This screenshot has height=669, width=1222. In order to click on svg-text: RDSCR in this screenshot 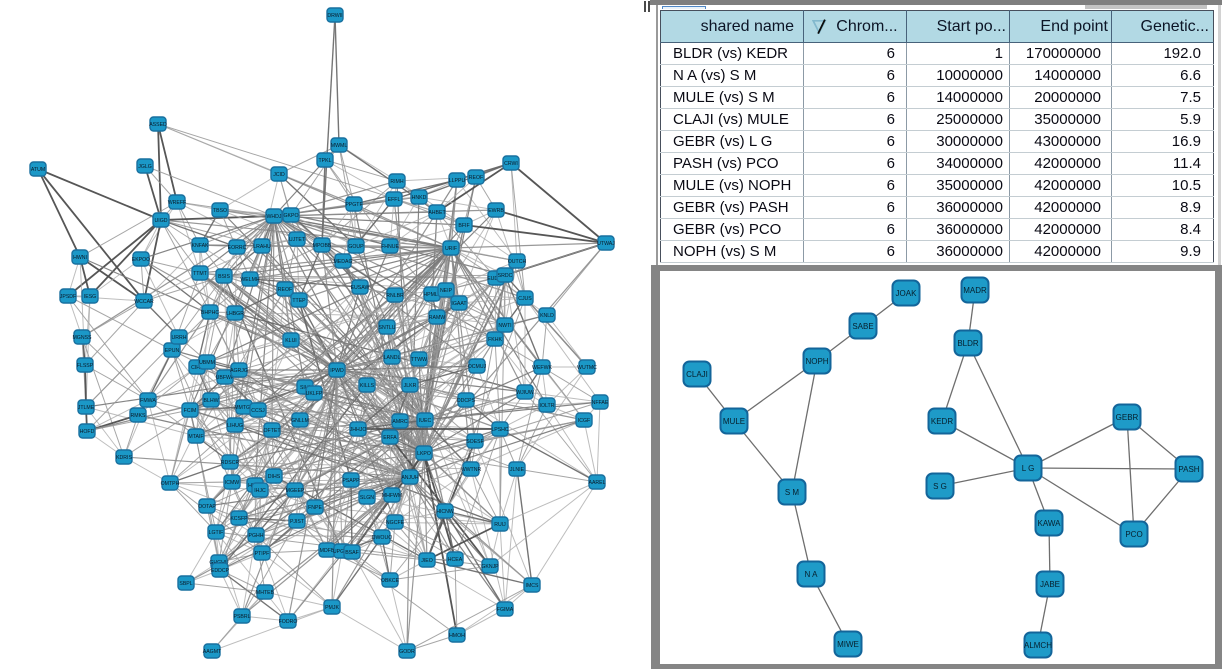, I will do `click(230, 463)`.